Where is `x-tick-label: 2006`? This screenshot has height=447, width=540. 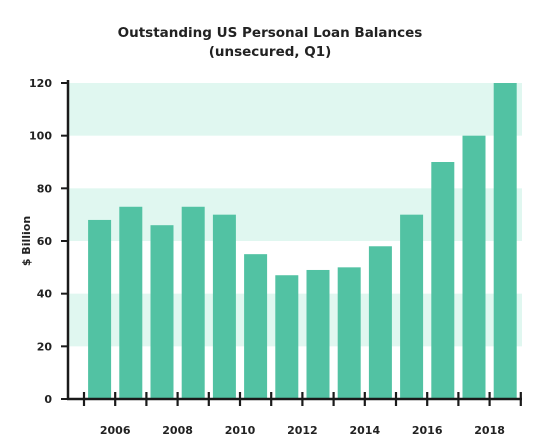
x-tick-label: 2006 is located at coordinates (115, 430).